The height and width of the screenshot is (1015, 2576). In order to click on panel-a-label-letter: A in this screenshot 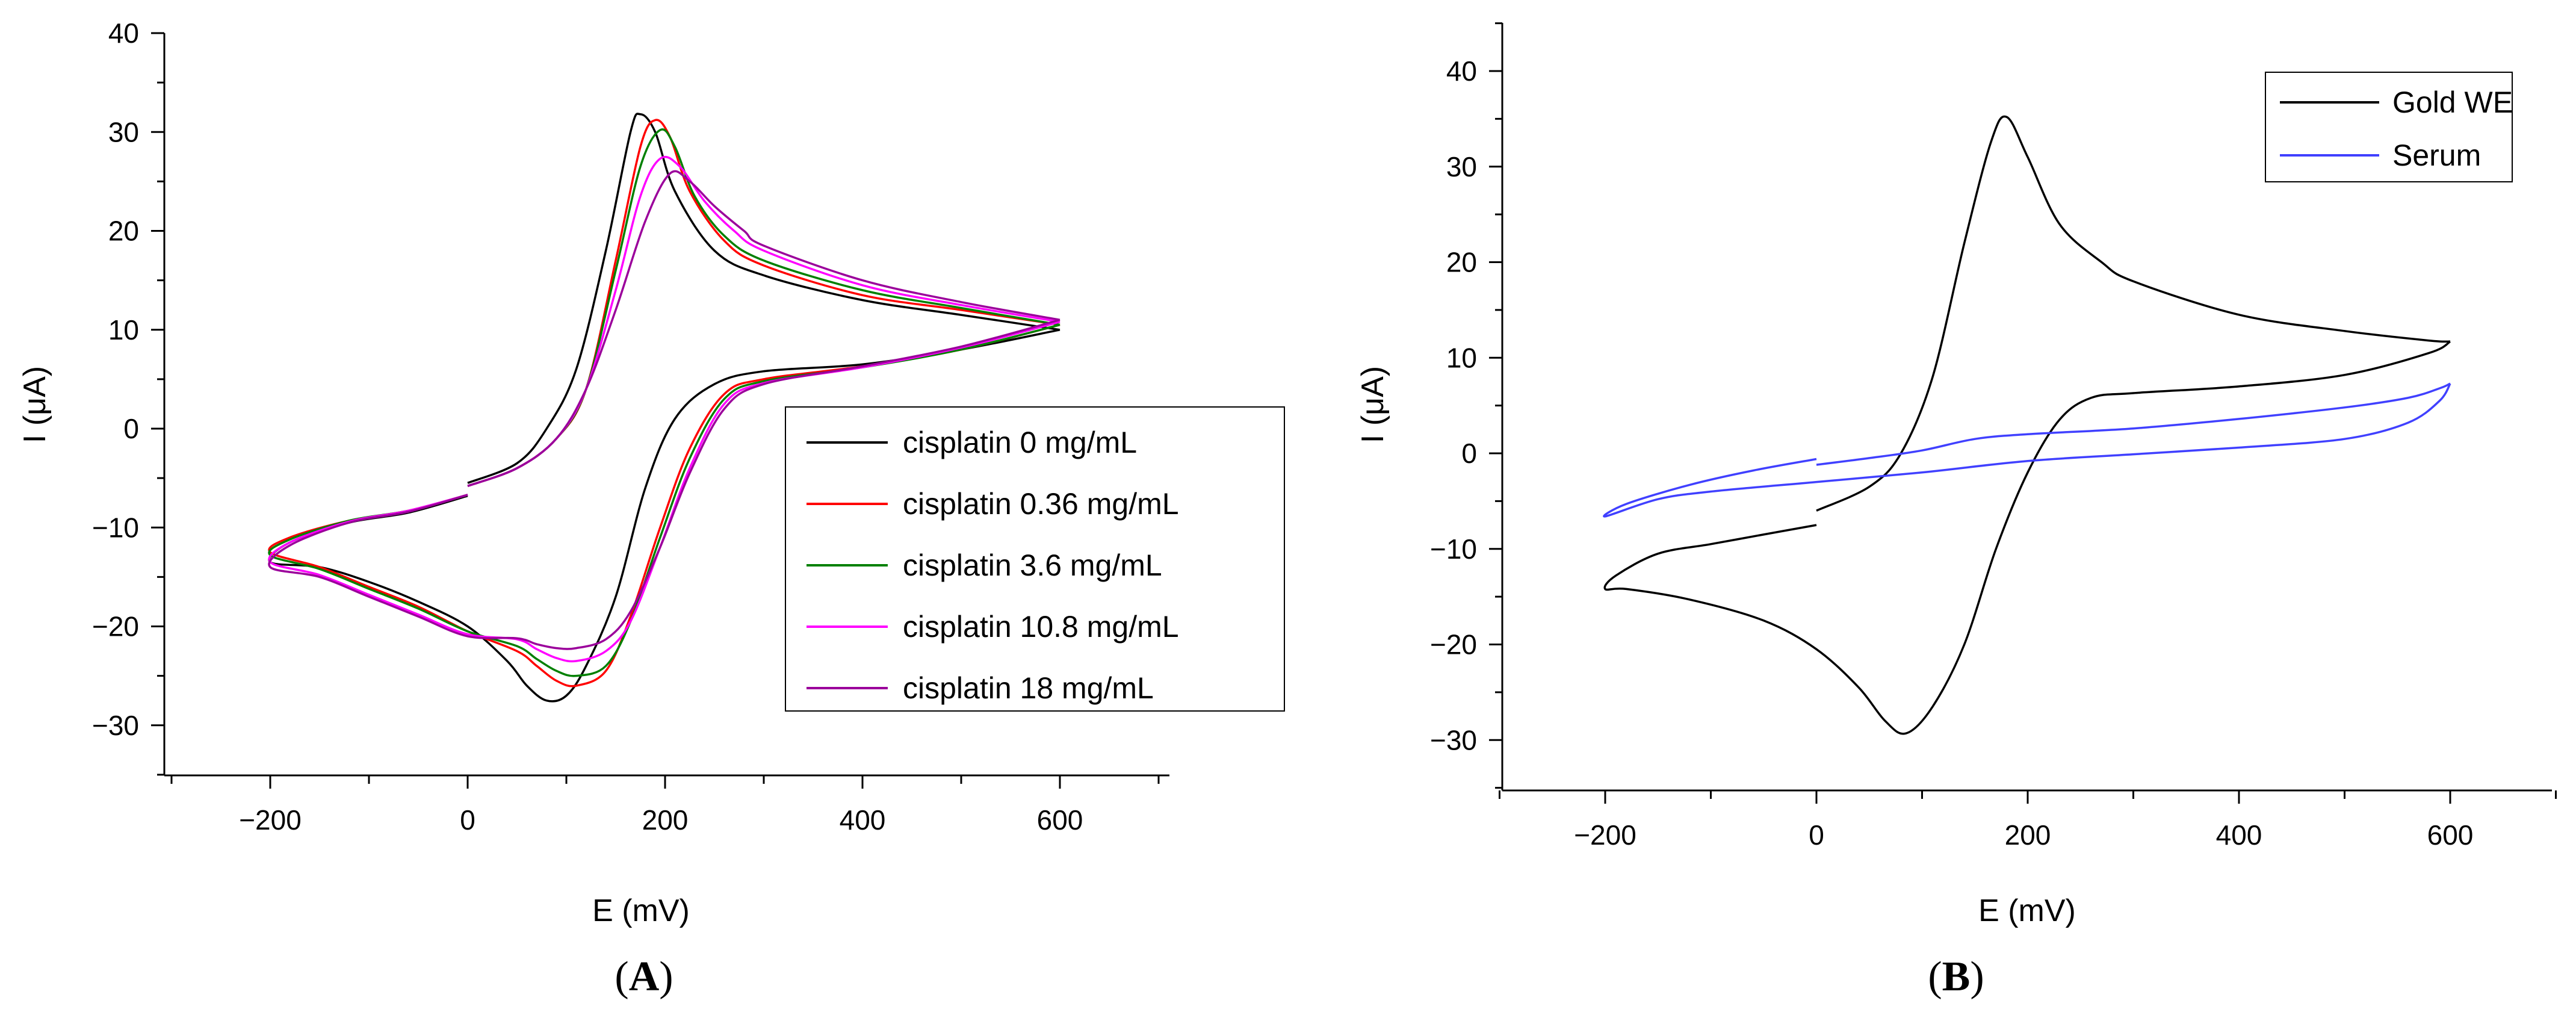, I will do `click(645, 977)`.